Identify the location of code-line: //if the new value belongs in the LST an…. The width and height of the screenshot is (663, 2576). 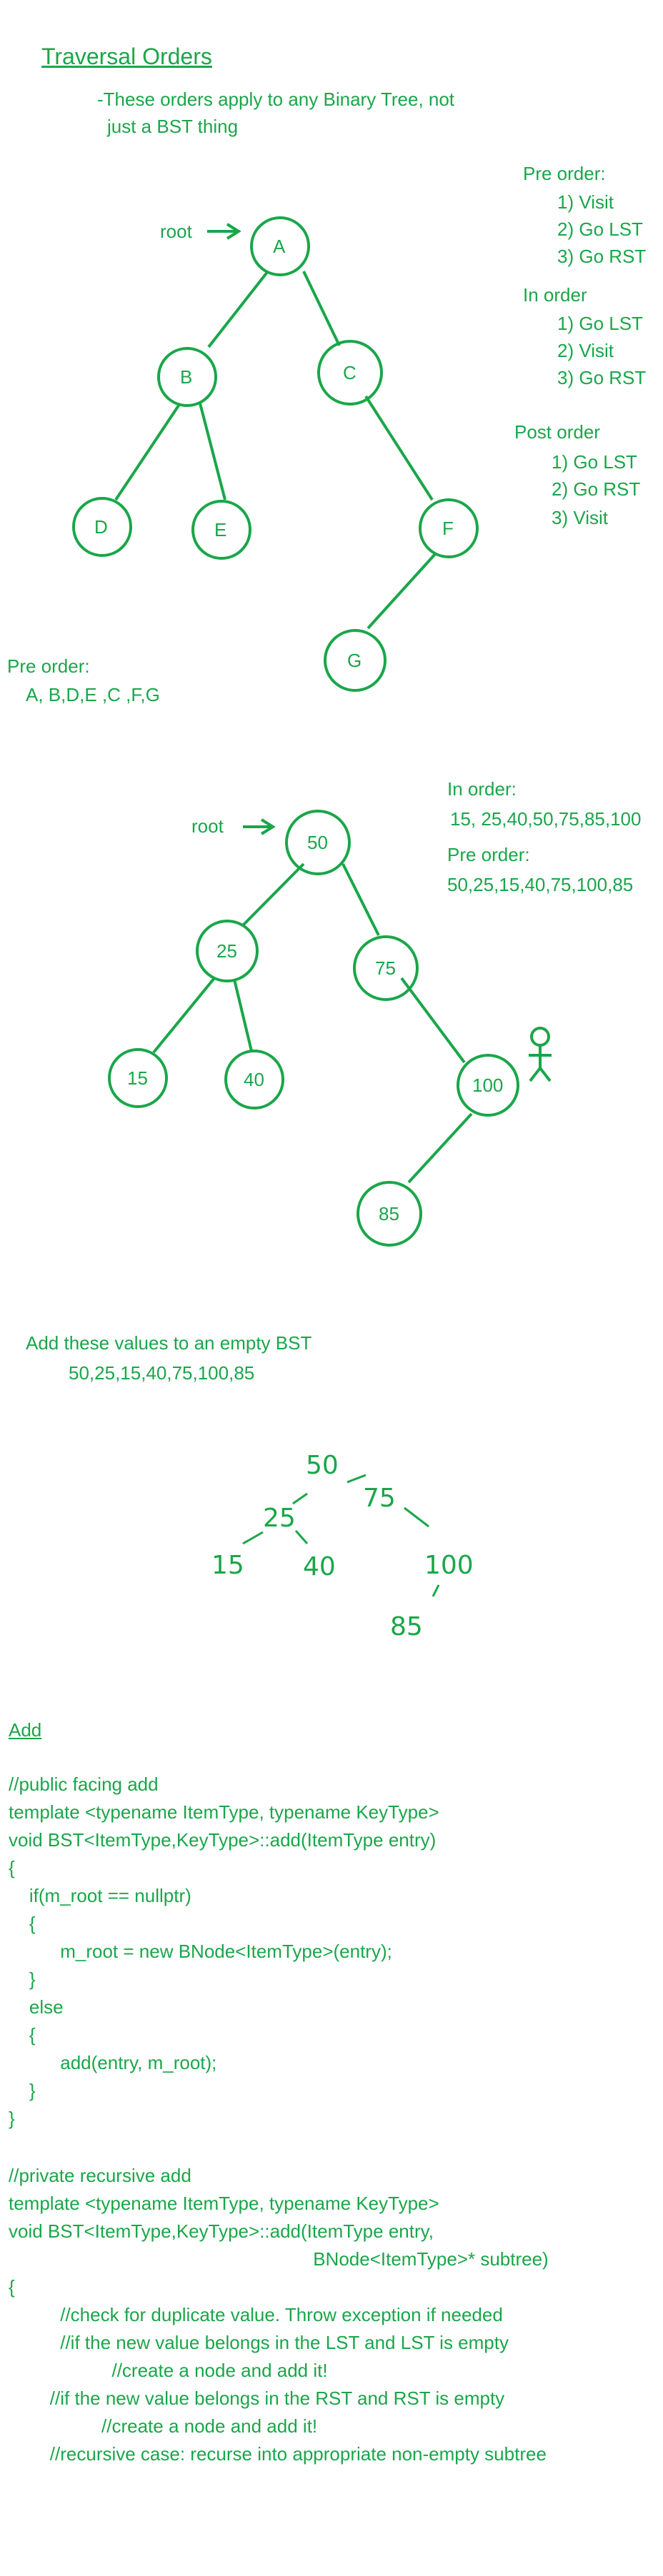
(259, 2343).